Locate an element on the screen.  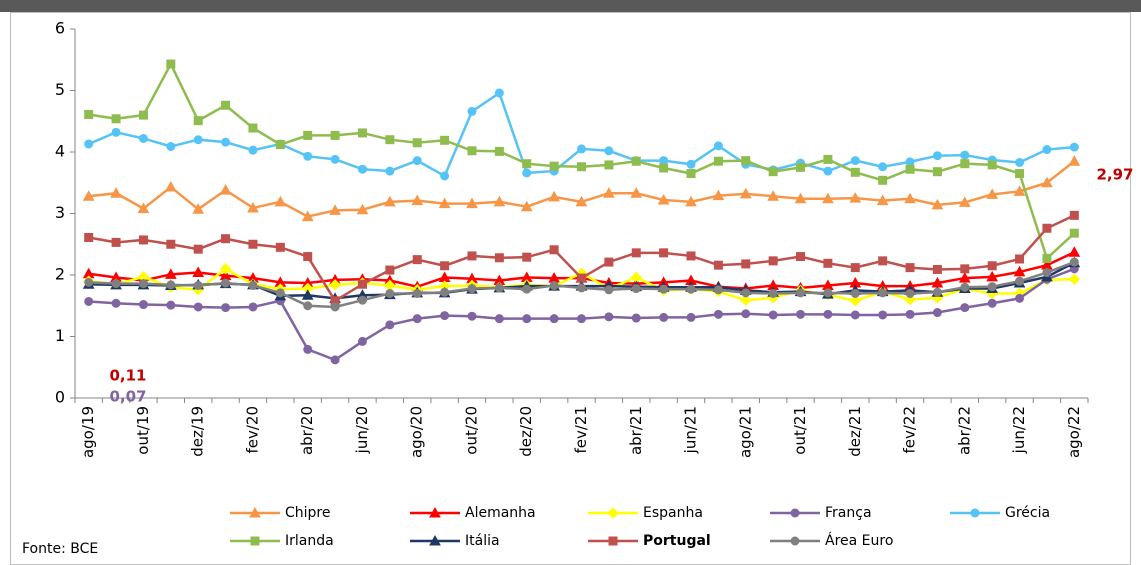
x-tick-label: dez/19 is located at coordinates (198, 431).